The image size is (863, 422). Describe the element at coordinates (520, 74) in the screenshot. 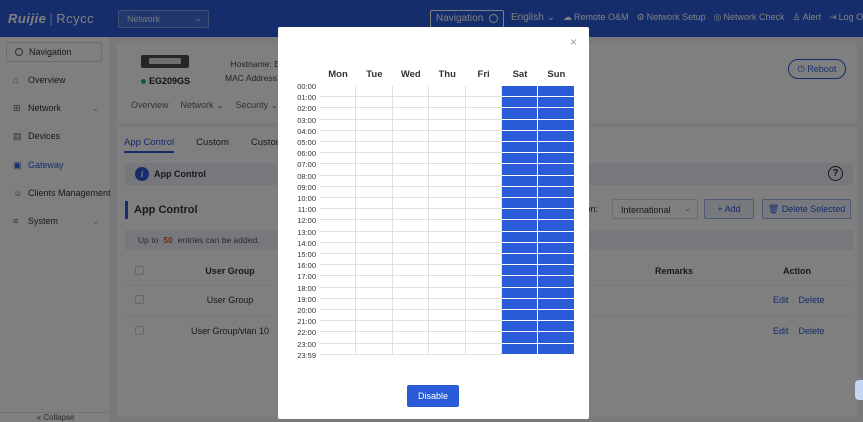

I see `day-label-sat: Sat` at that location.